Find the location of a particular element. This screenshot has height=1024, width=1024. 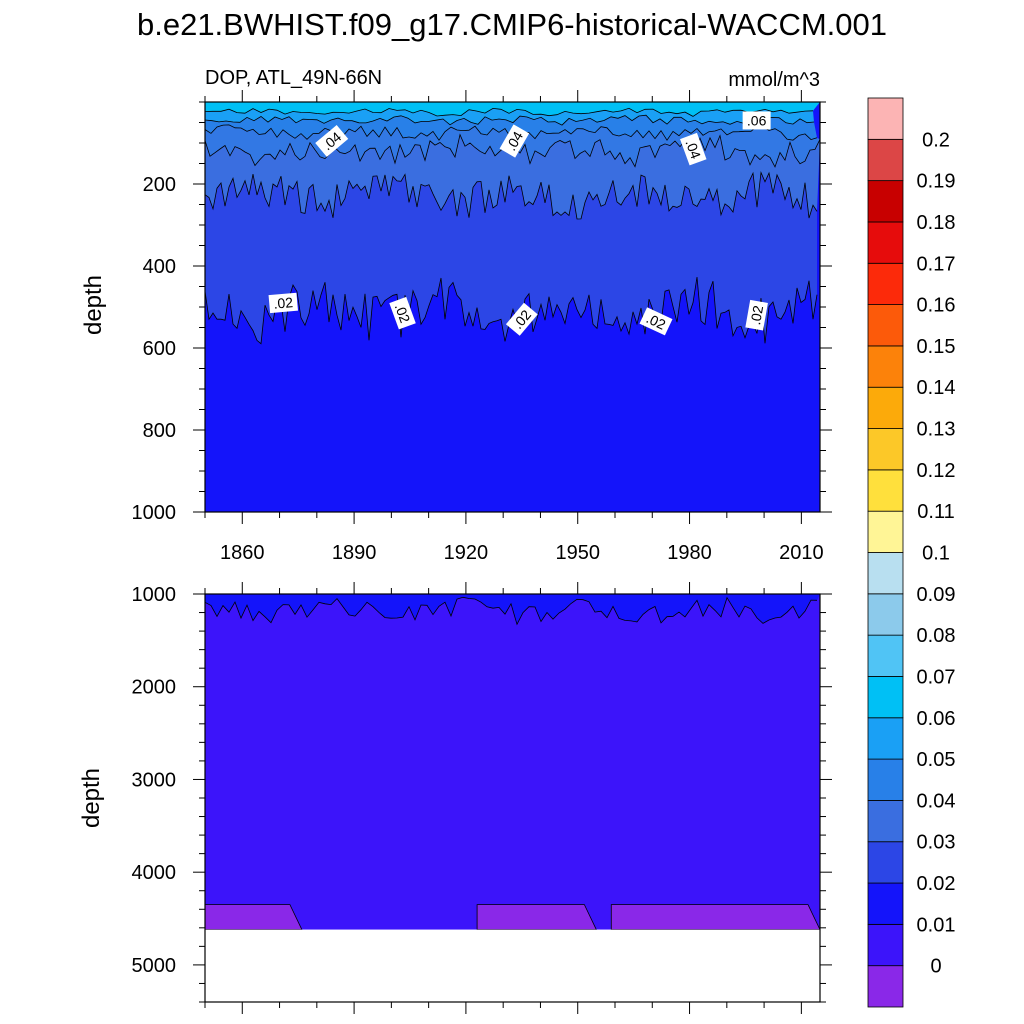

colorbar-tick-label: 0.06 is located at coordinates (936, 719).